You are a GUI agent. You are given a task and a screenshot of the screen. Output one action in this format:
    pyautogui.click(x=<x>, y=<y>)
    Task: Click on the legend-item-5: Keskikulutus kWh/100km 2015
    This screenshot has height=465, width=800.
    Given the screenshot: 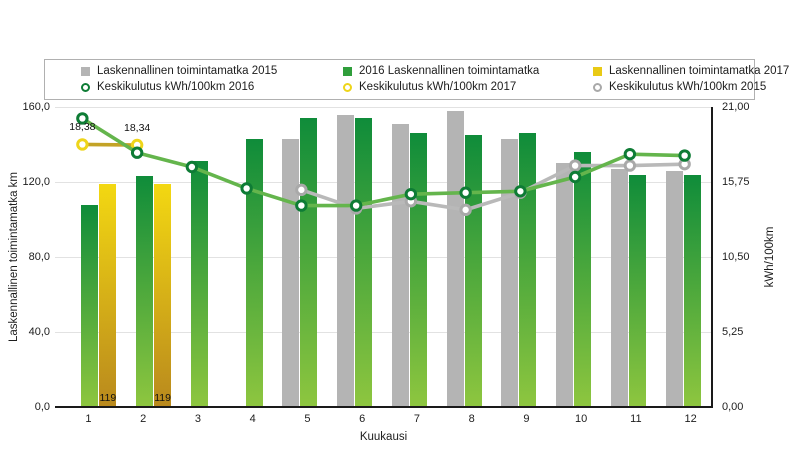 What is the action you would take?
    pyautogui.click(x=691, y=87)
    